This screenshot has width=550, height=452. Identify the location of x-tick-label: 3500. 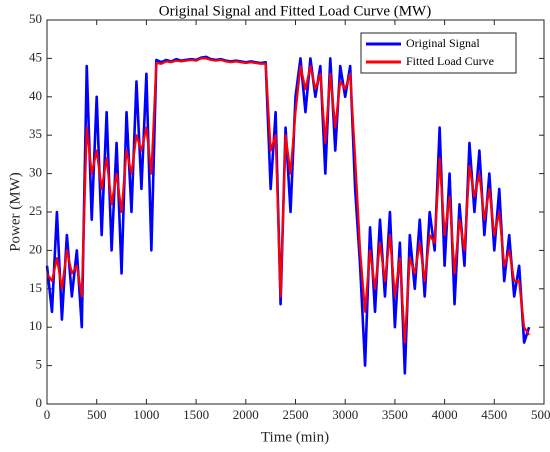
(395, 414).